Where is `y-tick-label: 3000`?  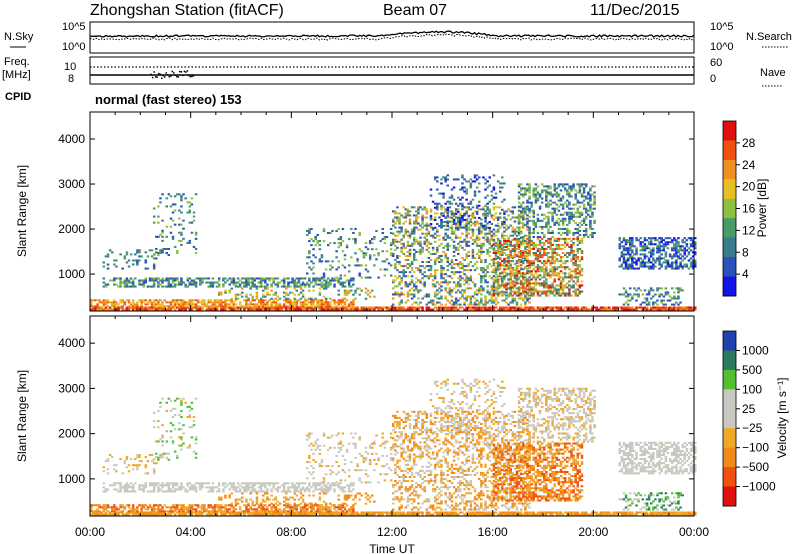
y-tick-label: 3000 is located at coordinates (71, 184).